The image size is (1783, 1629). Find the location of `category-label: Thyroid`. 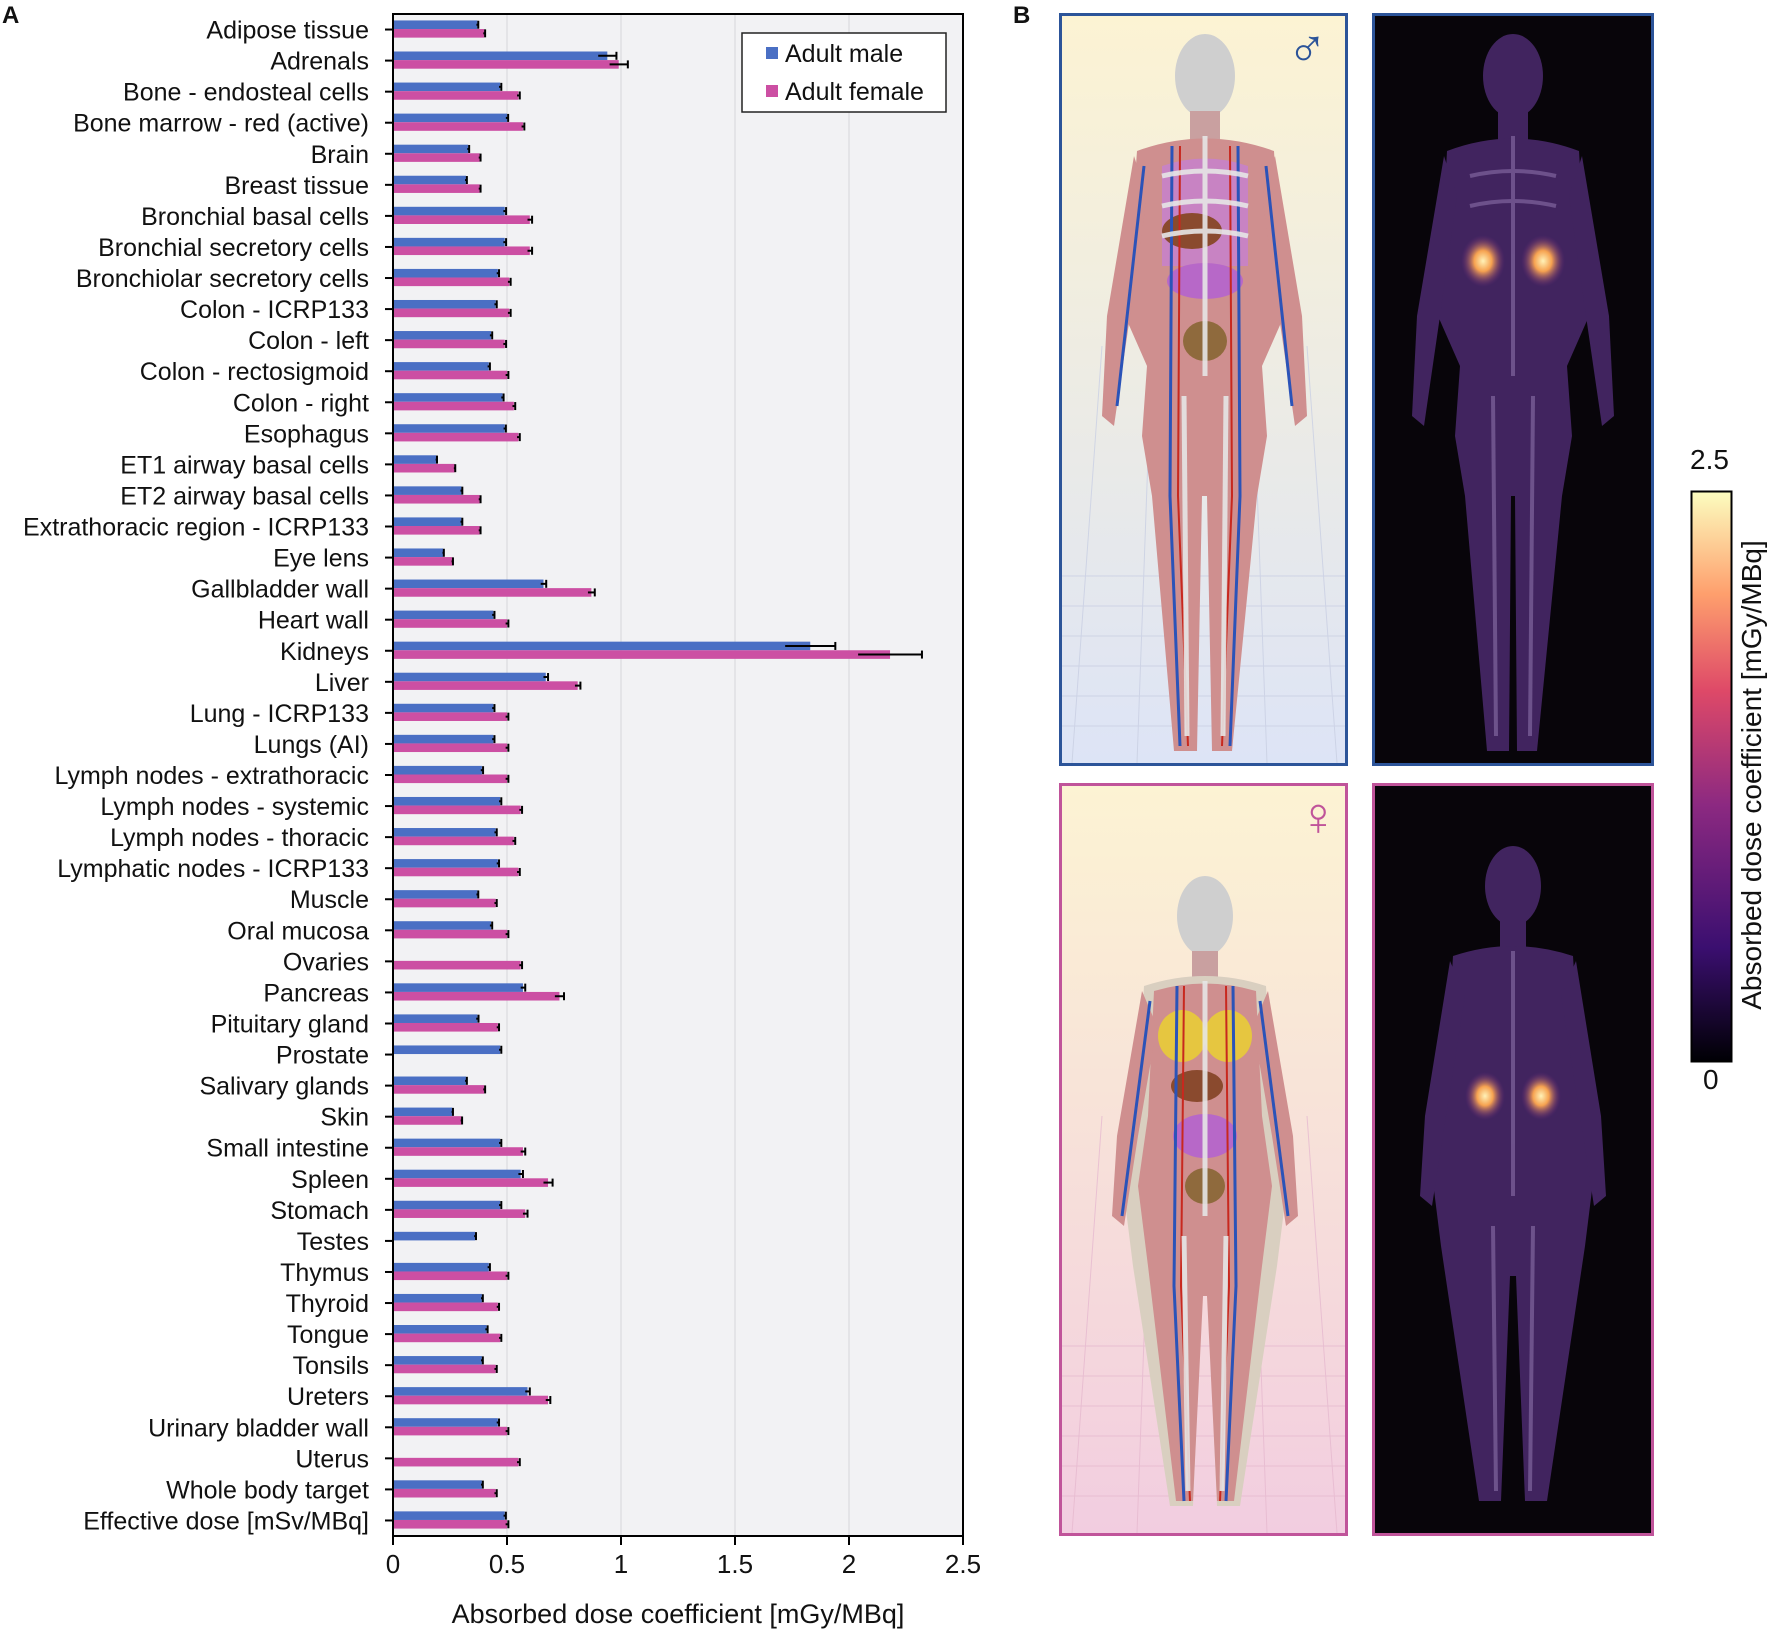

category-label: Thyroid is located at coordinates (327, 1304).